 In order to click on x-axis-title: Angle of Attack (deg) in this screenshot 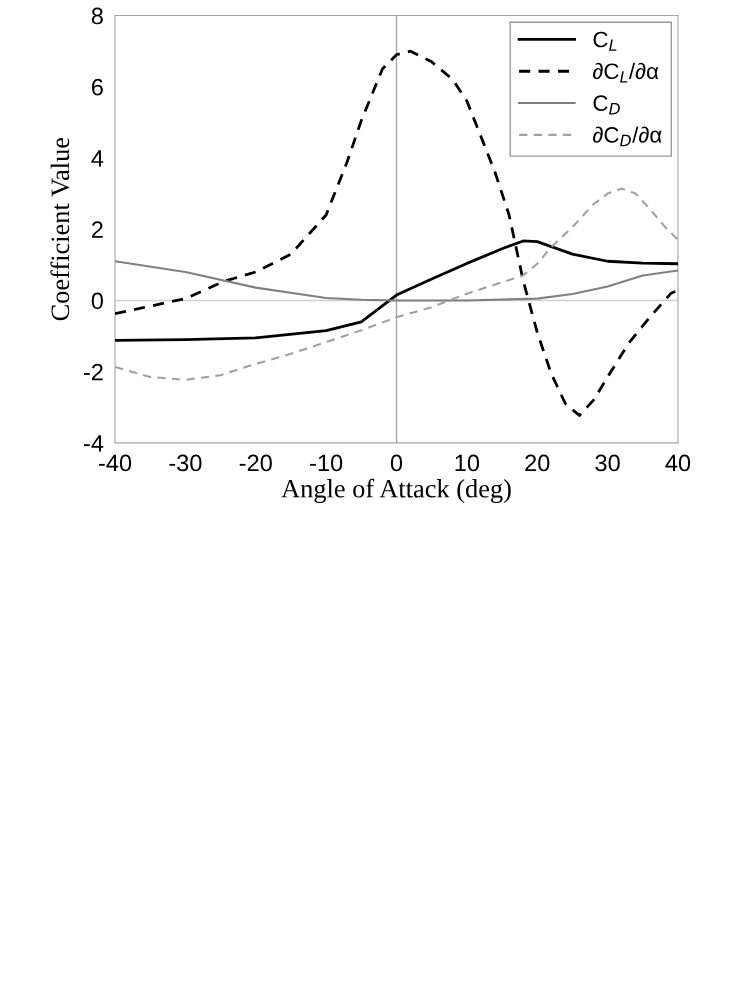, I will do `click(396, 491)`.